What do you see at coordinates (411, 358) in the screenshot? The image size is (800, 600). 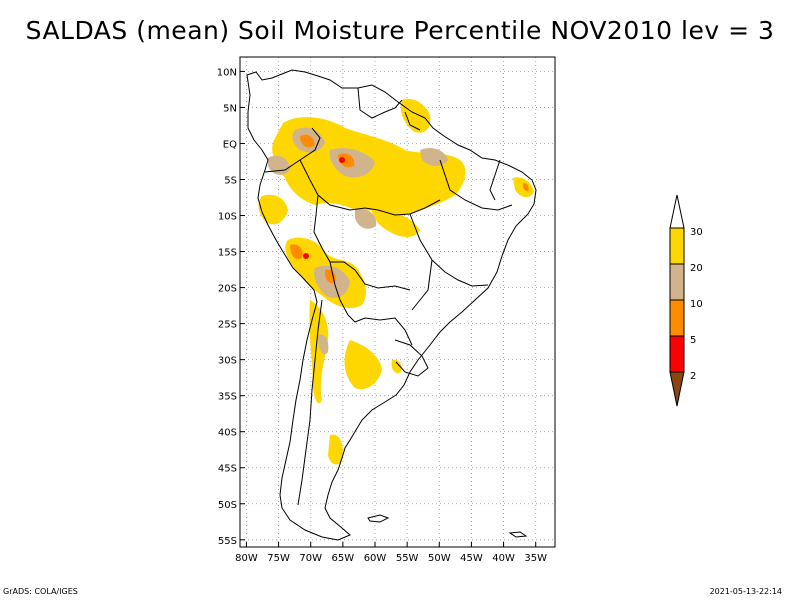 I see `border-uruguay` at bounding box center [411, 358].